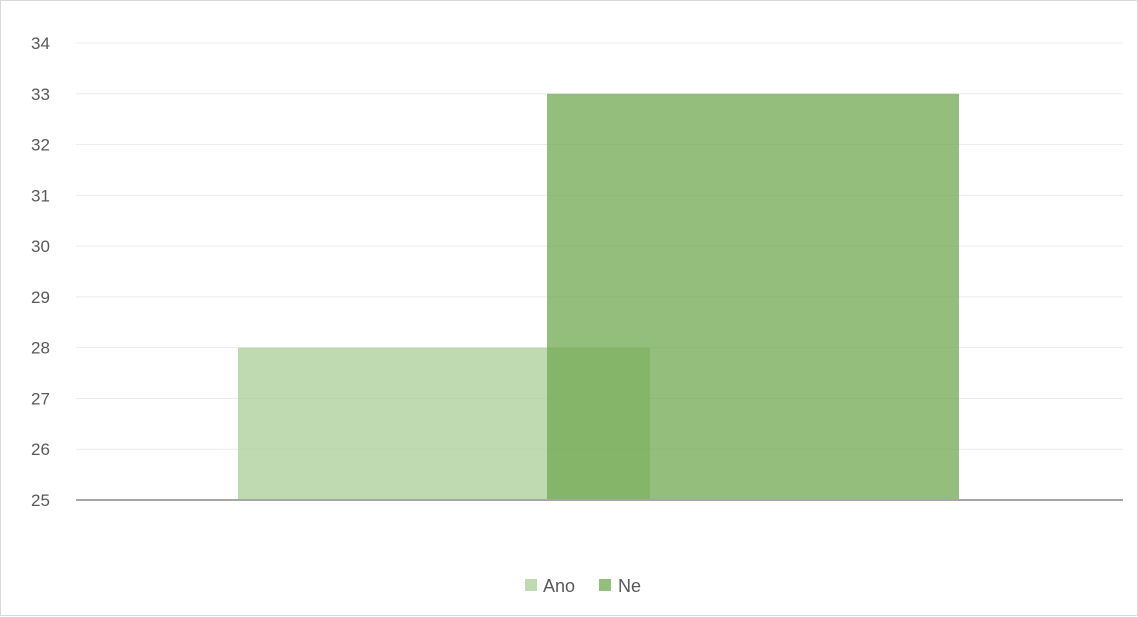 The height and width of the screenshot is (617, 1138). What do you see at coordinates (531, 585) in the screenshot?
I see `legend-swatch-ano` at bounding box center [531, 585].